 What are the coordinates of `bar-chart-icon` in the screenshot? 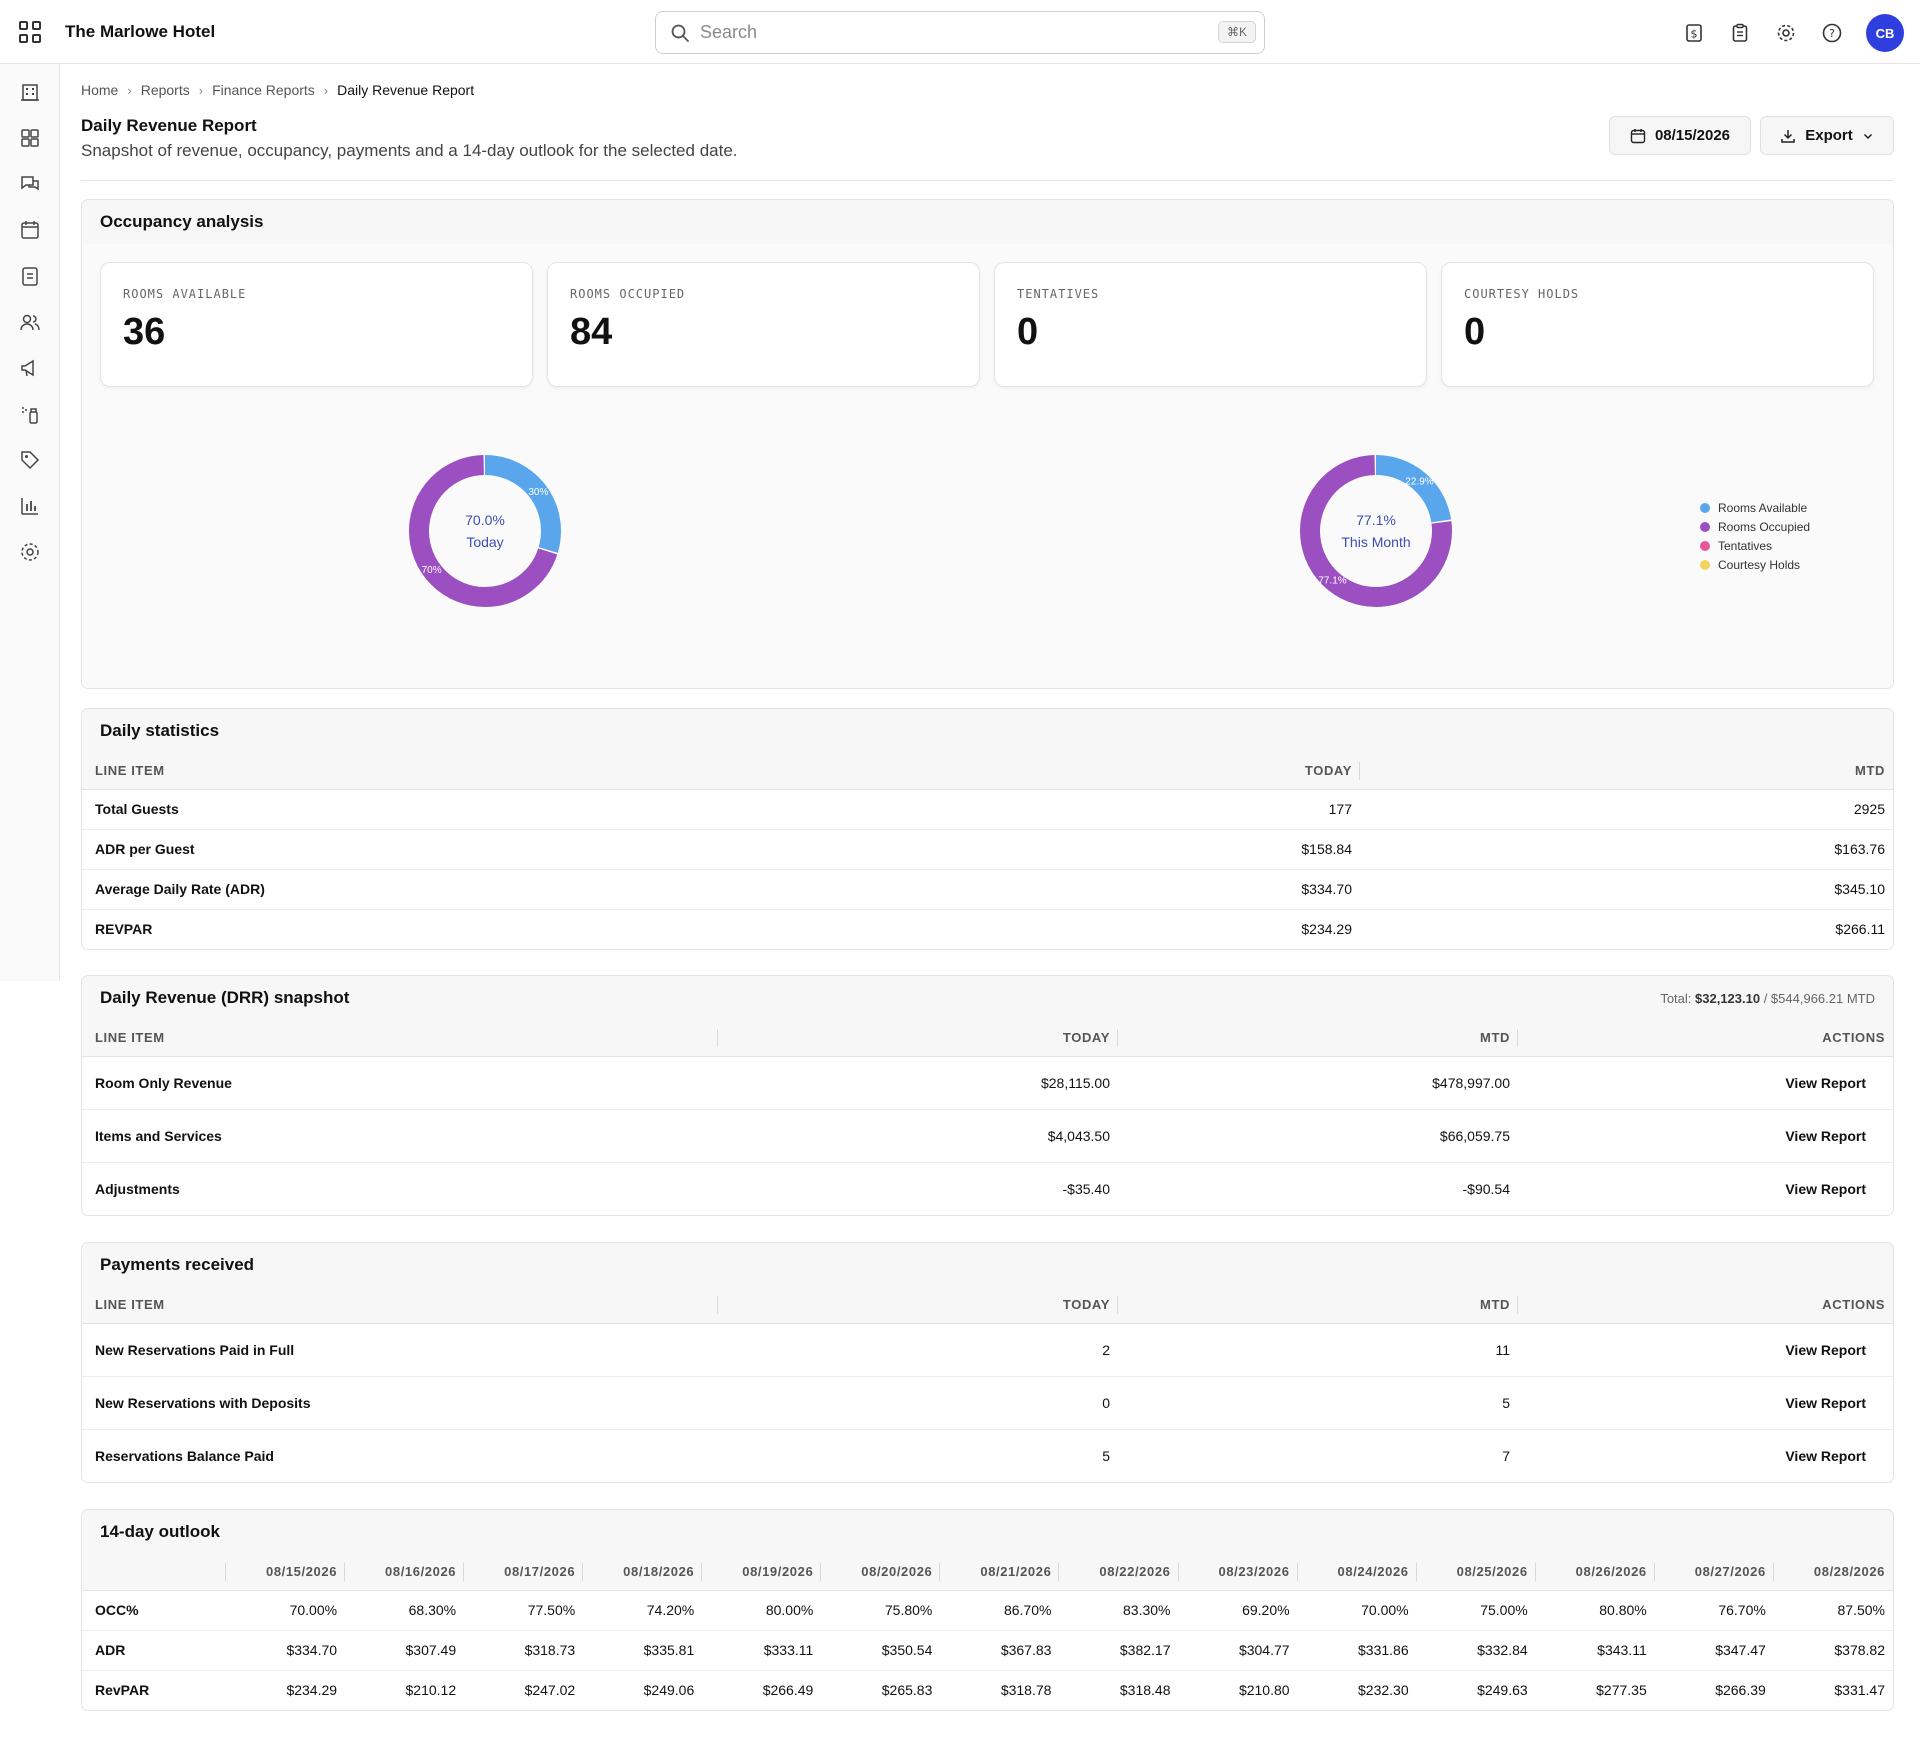 It's located at (30, 506).